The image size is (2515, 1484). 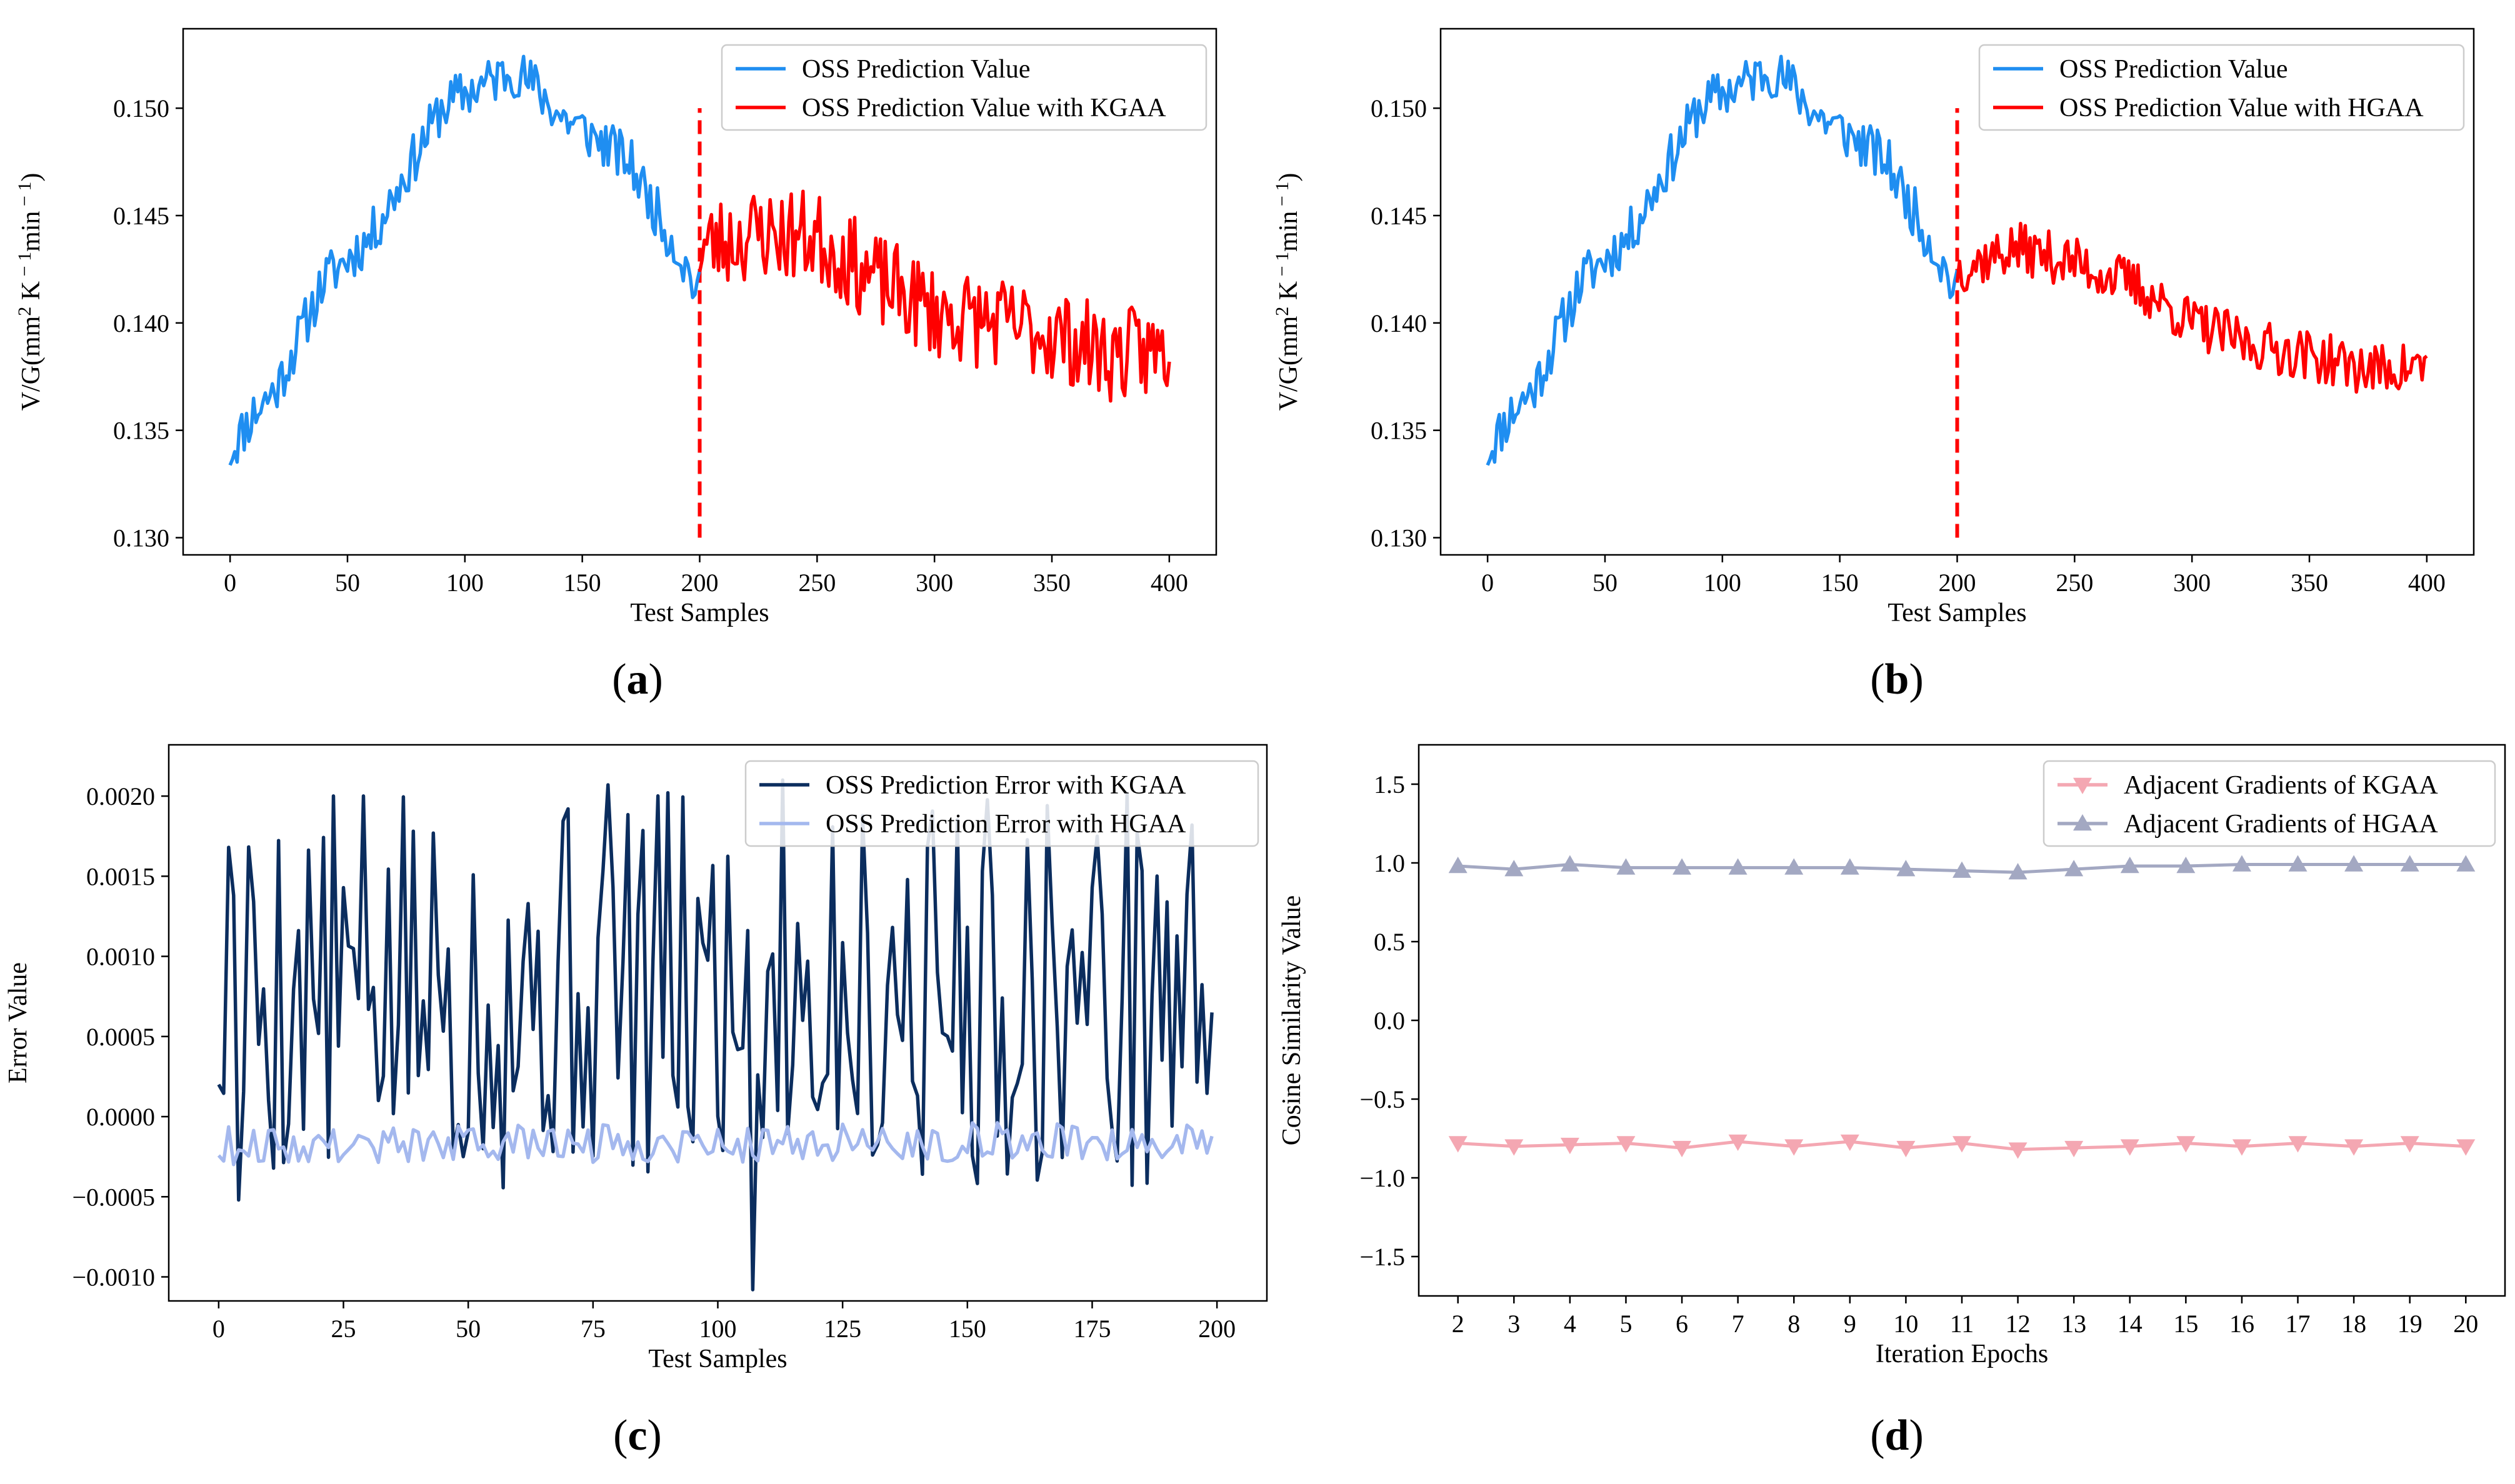 What do you see at coordinates (2353, 1324) in the screenshot?
I see `x-tick-label: 18` at bounding box center [2353, 1324].